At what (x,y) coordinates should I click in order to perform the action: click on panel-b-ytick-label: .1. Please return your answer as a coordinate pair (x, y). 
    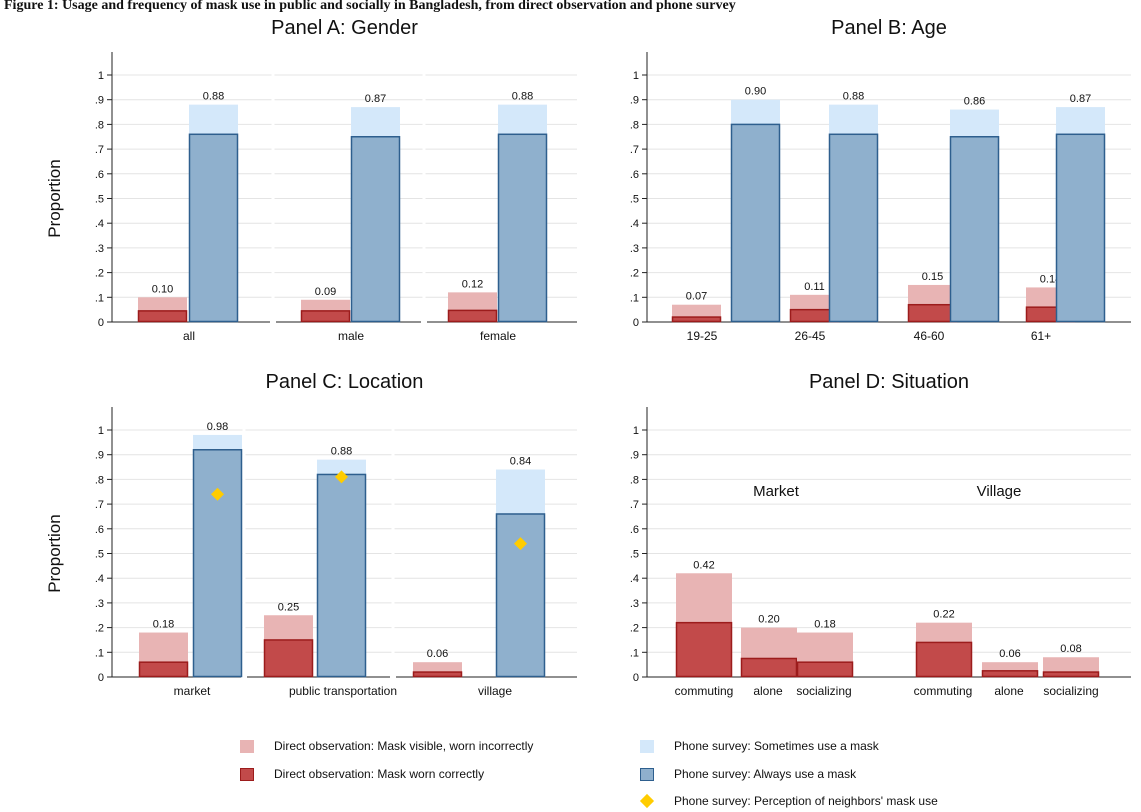
    Looking at the image, I should click on (634, 298).